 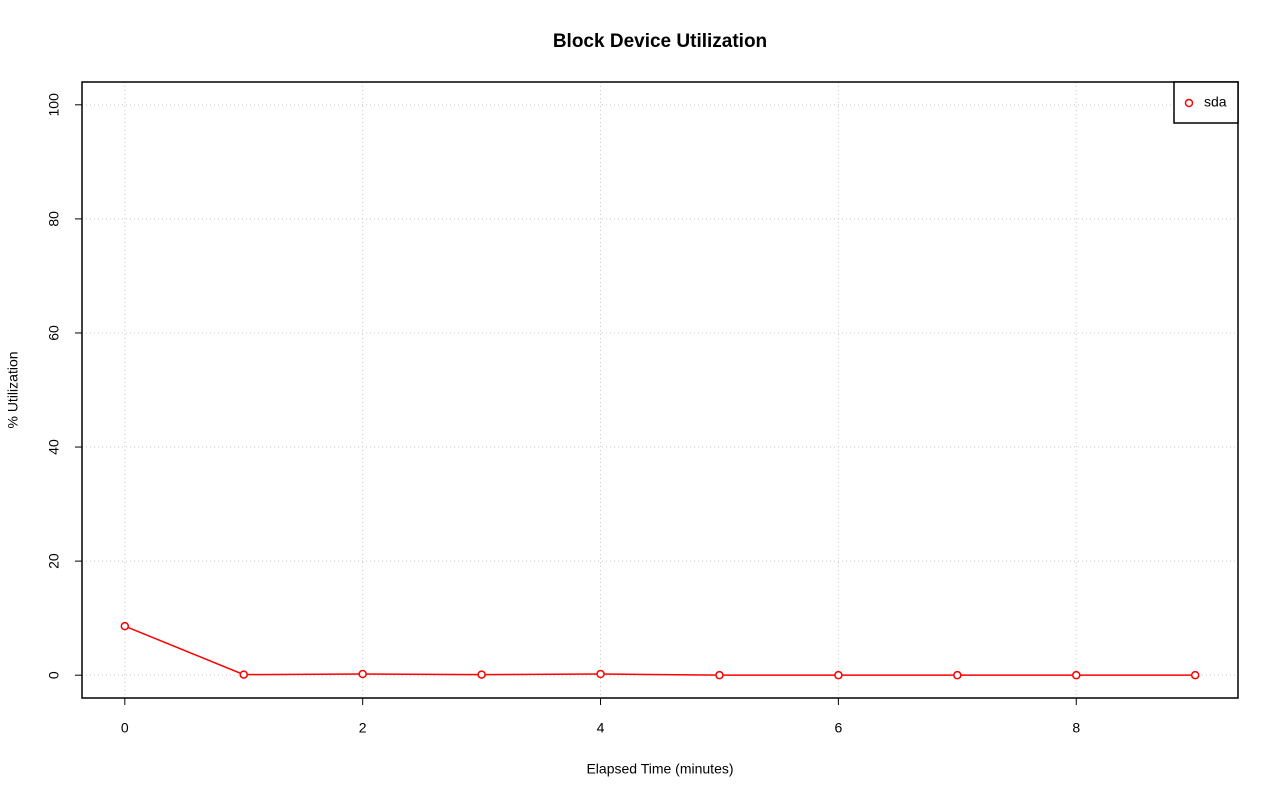 I want to click on y-tick-label: 0, so click(x=54, y=675).